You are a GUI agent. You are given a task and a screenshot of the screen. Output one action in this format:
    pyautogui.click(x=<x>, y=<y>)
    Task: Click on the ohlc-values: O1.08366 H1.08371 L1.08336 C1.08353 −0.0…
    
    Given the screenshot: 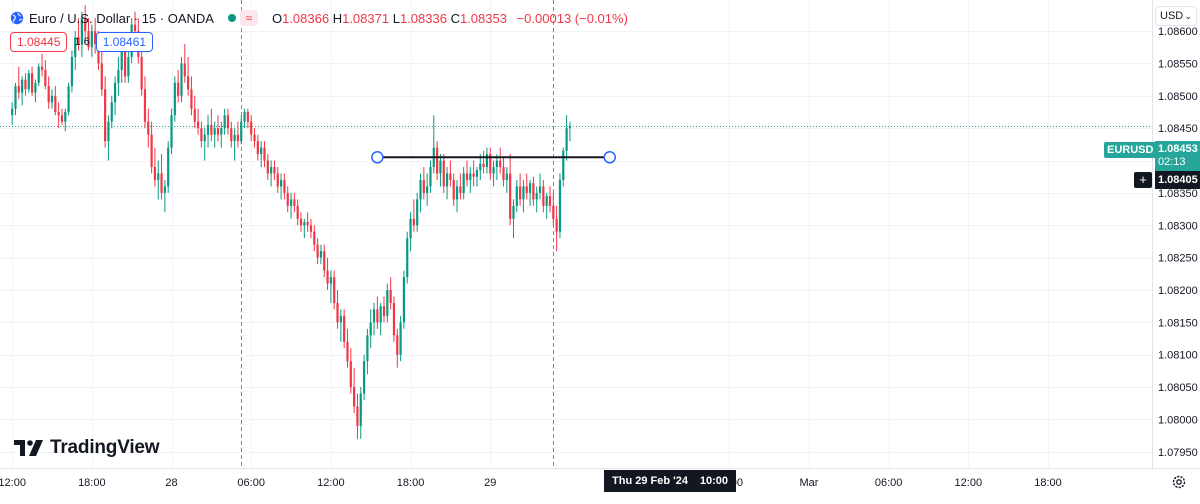 What is the action you would take?
    pyautogui.click(x=450, y=18)
    